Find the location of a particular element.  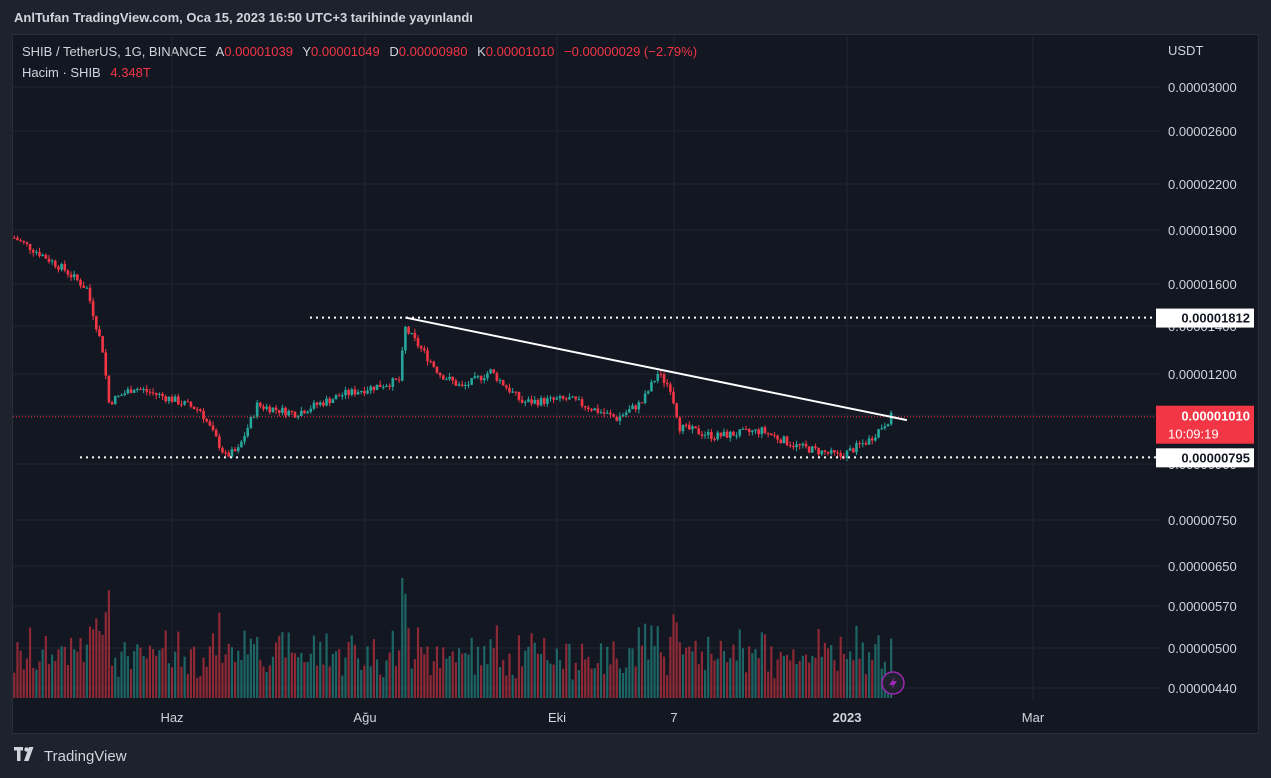

symbol-name: SHIB / TetherUS, 1G, BINANCE is located at coordinates (114, 51).